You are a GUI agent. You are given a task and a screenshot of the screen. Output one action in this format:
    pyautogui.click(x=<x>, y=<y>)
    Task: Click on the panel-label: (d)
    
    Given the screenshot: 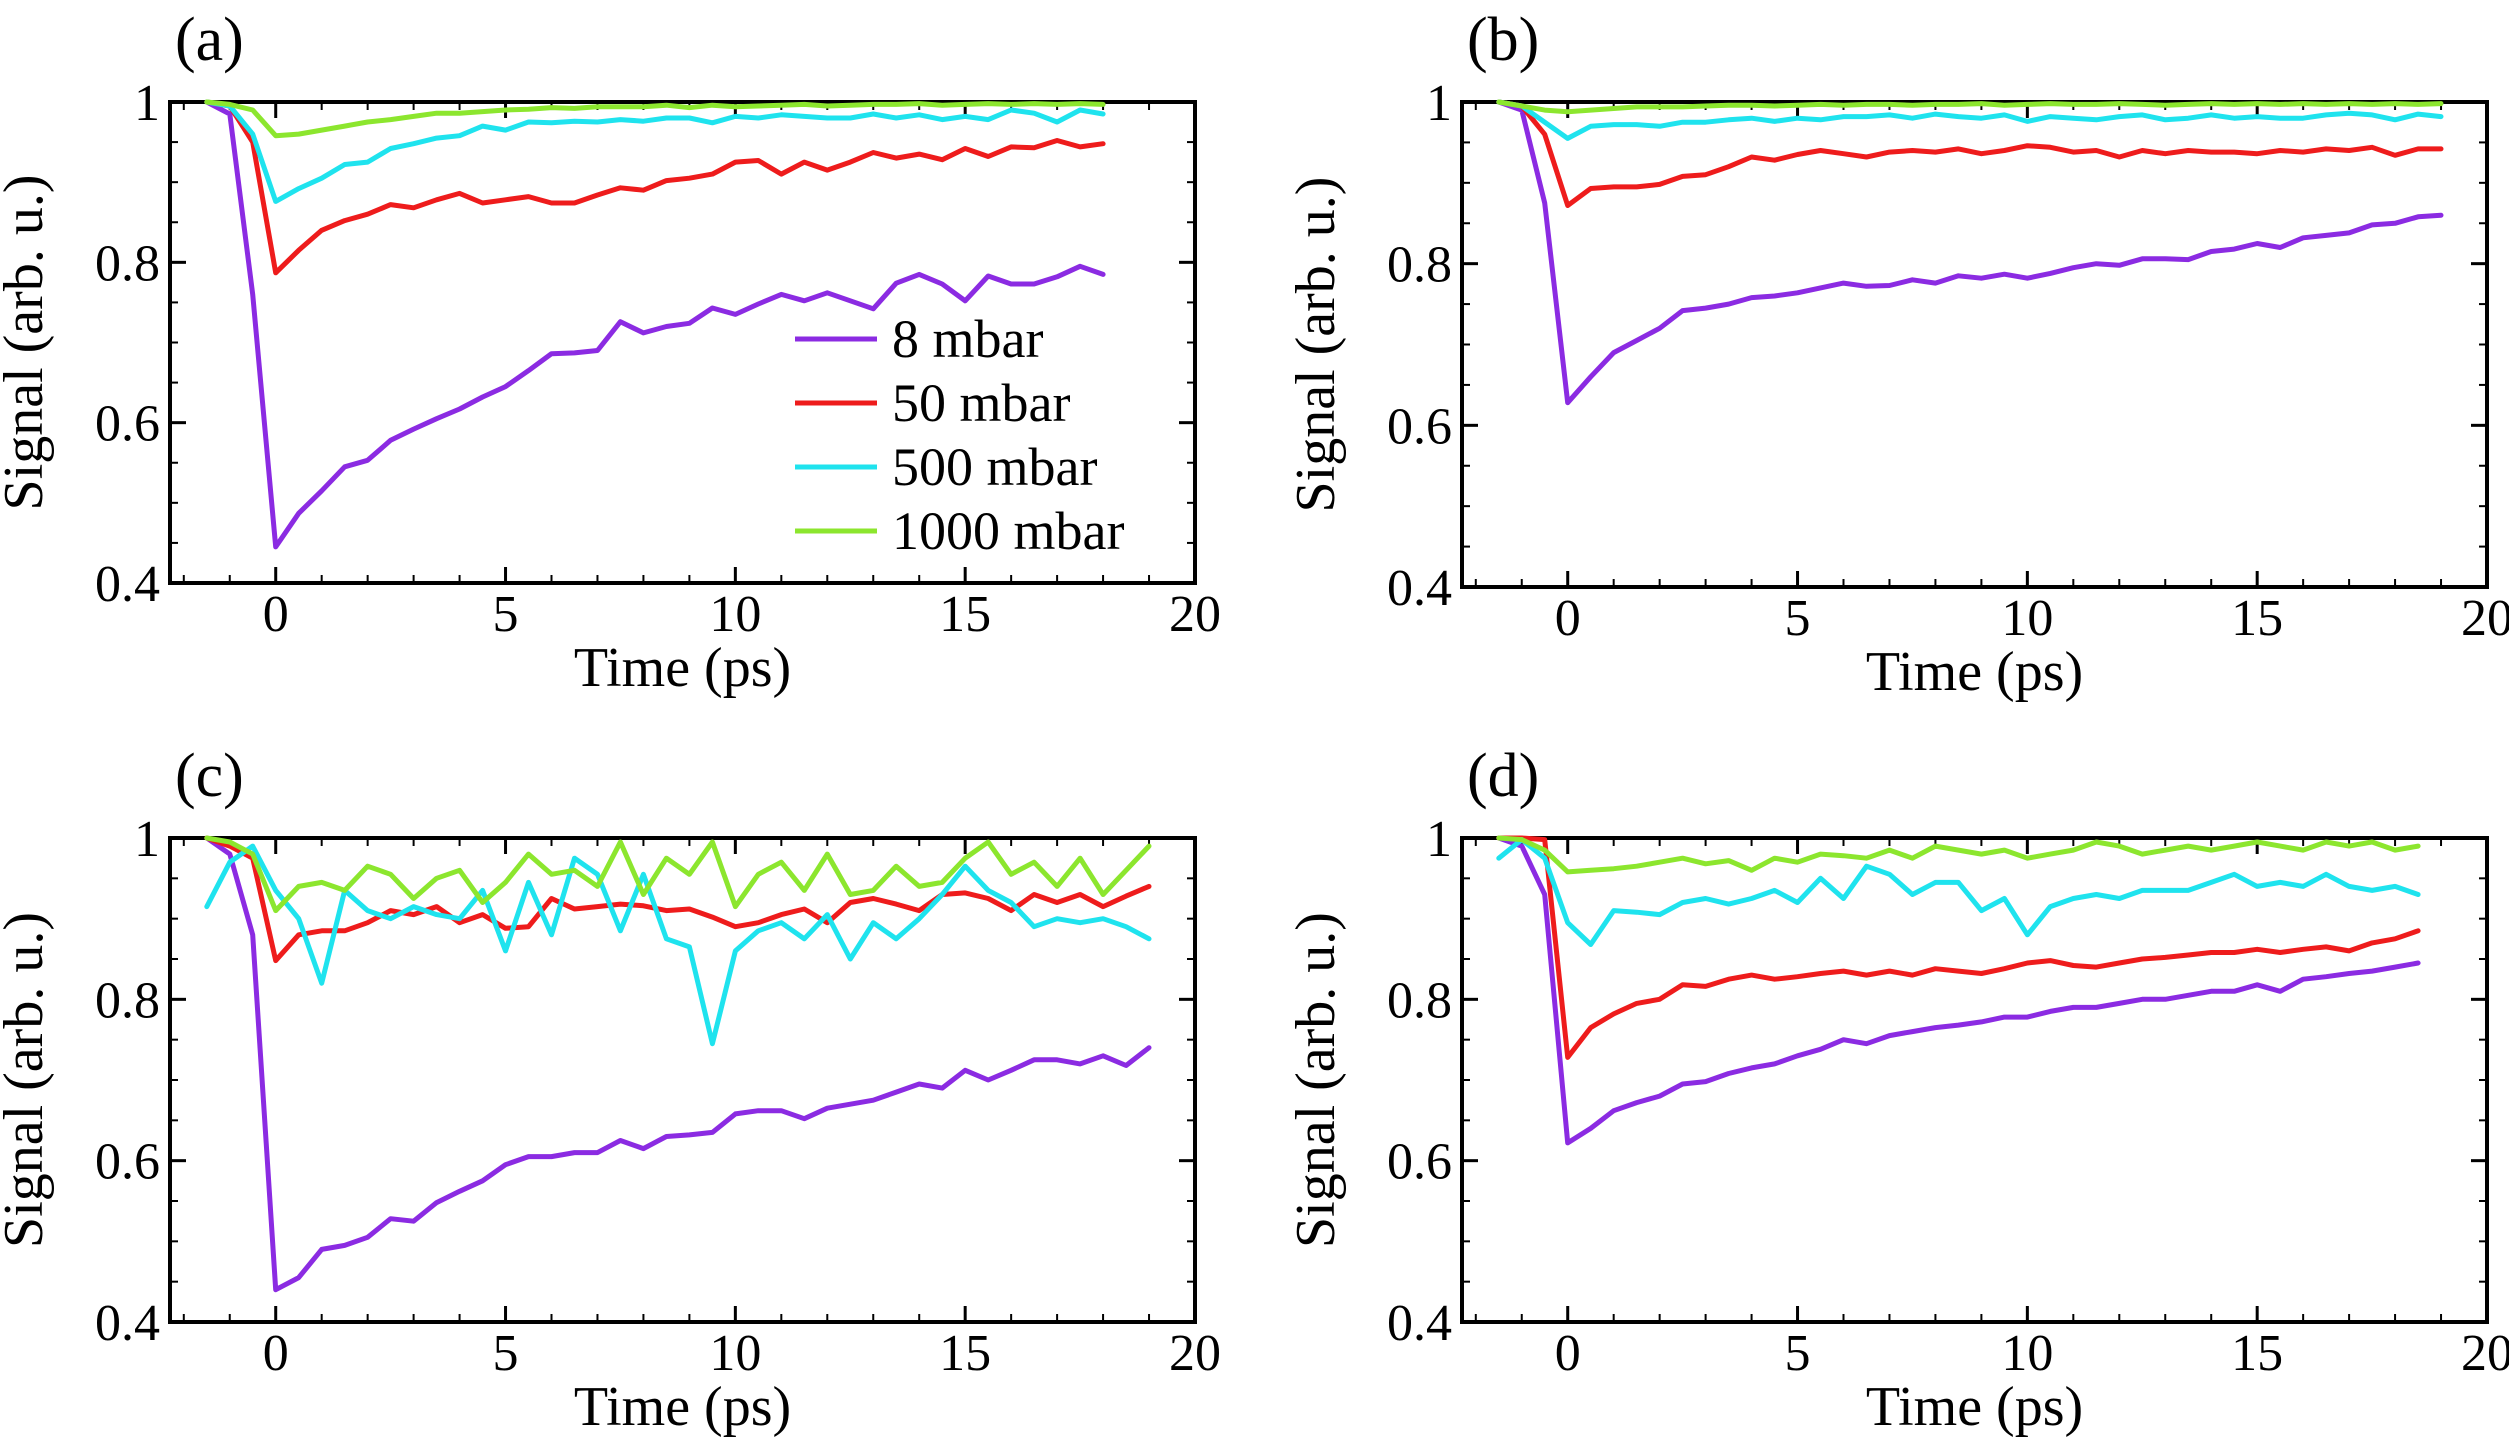 What is the action you would take?
    pyautogui.click(x=1503, y=776)
    